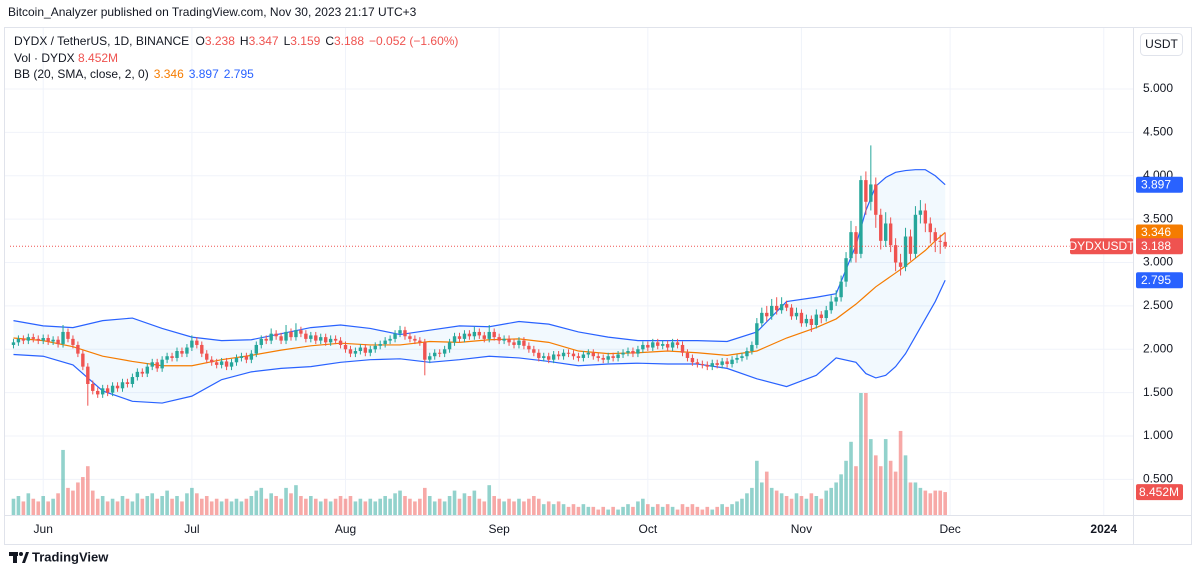  I want to click on y-tick-label: 2.000, so click(1158, 348).